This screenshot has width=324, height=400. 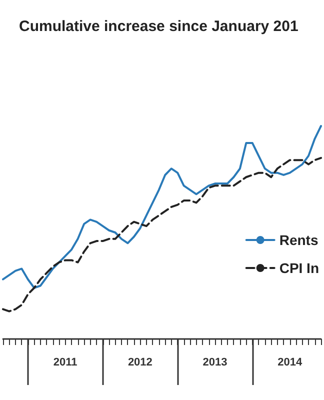 What do you see at coordinates (299, 268) in the screenshot?
I see `legend-label: CPI In` at bounding box center [299, 268].